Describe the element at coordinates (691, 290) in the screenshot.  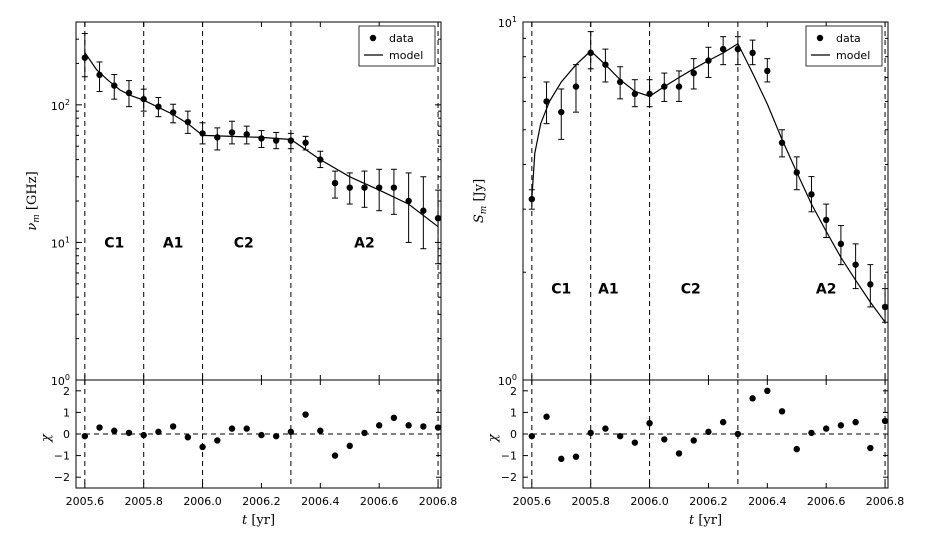
I see `phase-label-c2: C2` at that location.